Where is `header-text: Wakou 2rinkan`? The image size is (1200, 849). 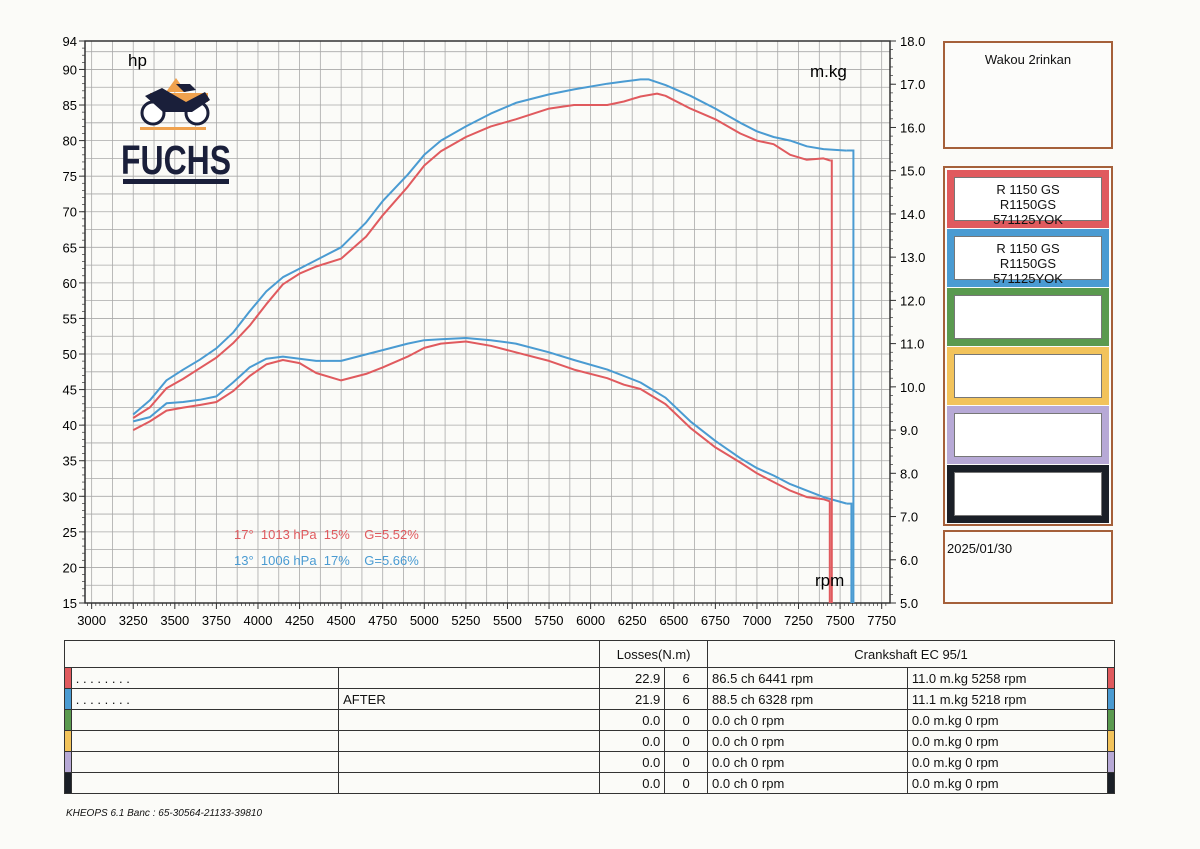 header-text: Wakou 2rinkan is located at coordinates (1028, 59).